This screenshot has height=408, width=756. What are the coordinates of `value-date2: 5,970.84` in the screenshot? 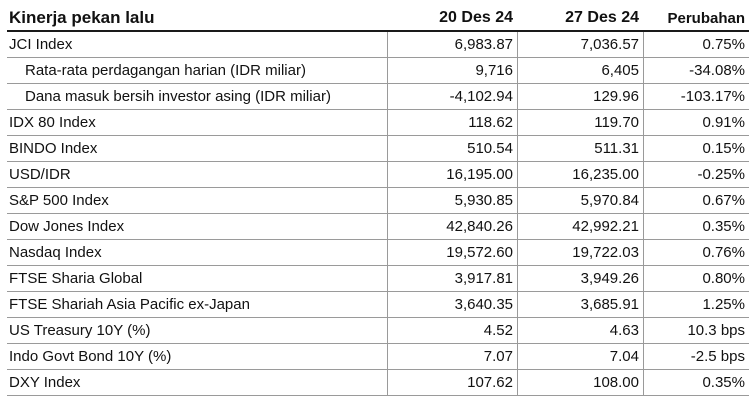 It's located at (580, 200).